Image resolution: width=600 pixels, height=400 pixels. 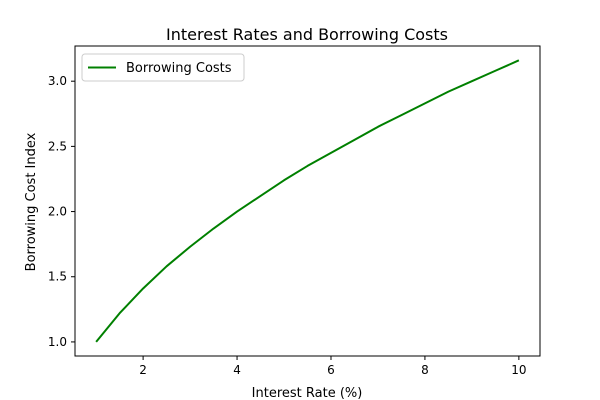 What do you see at coordinates (57, 146) in the screenshot?
I see `y-tick-label: 2.5` at bounding box center [57, 146].